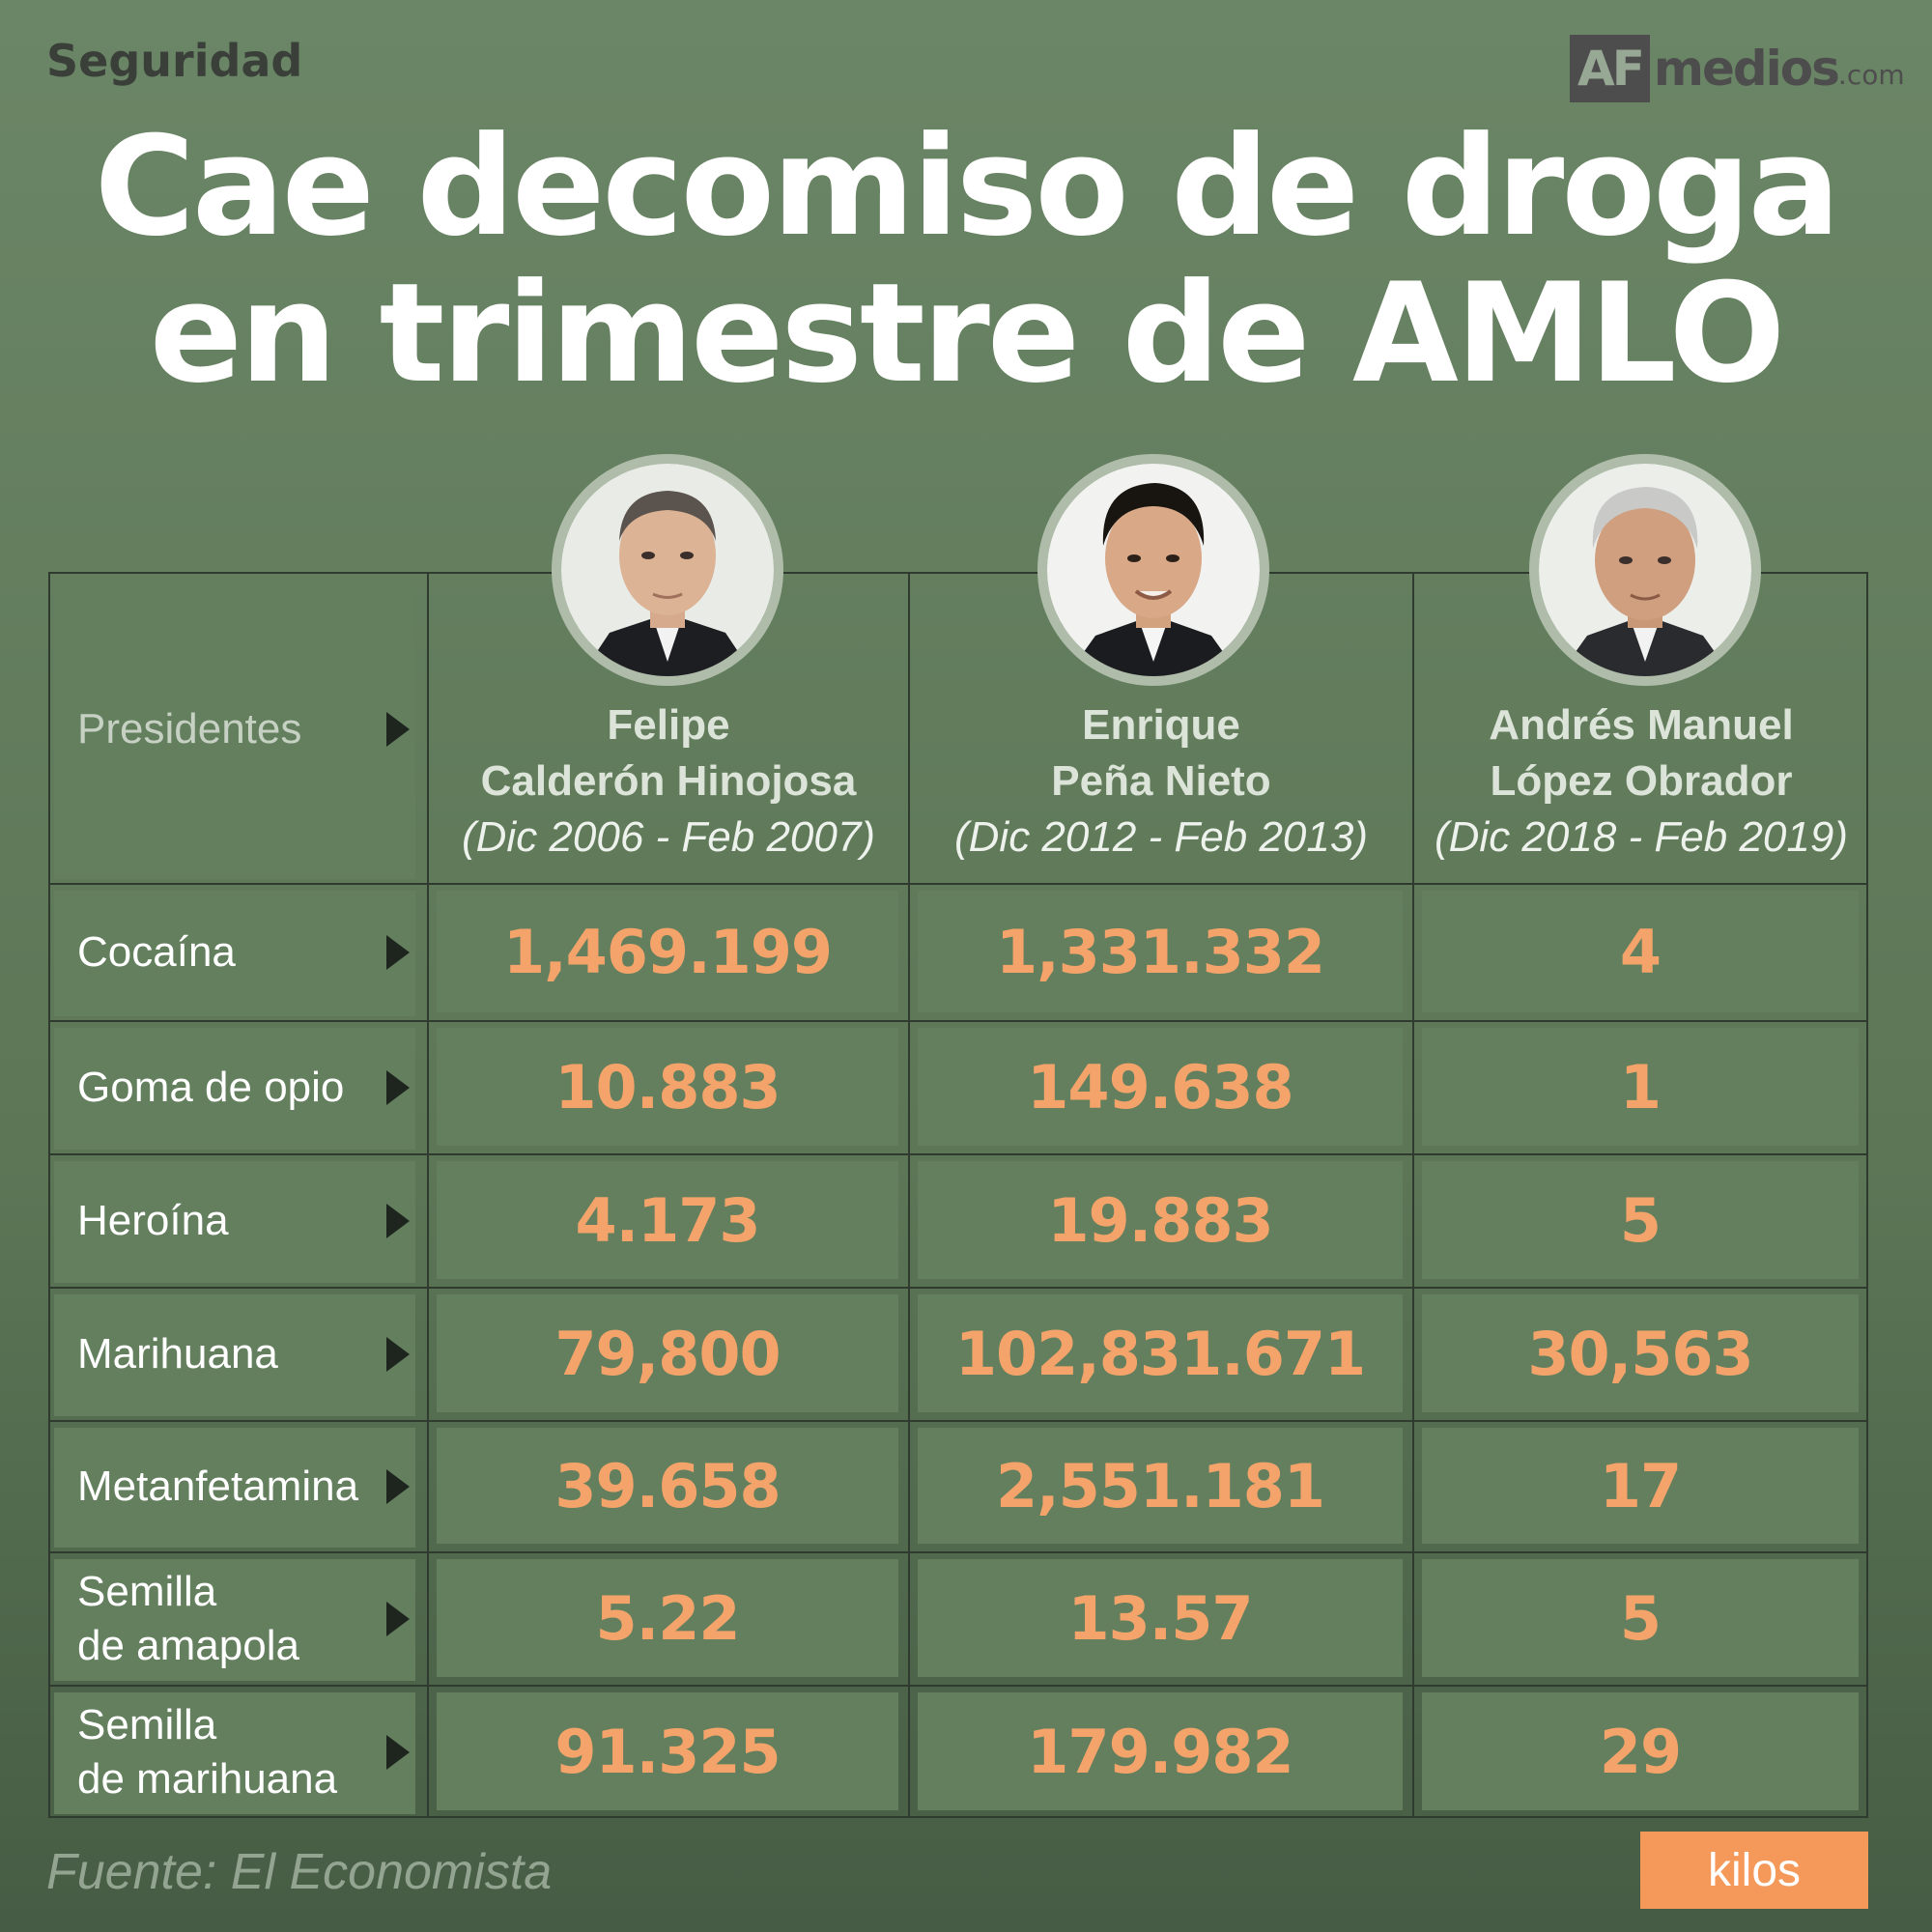 The image size is (1932, 1932). Describe the element at coordinates (188, 1618) in the screenshot. I see `row-label: Semilla de amapola` at that location.